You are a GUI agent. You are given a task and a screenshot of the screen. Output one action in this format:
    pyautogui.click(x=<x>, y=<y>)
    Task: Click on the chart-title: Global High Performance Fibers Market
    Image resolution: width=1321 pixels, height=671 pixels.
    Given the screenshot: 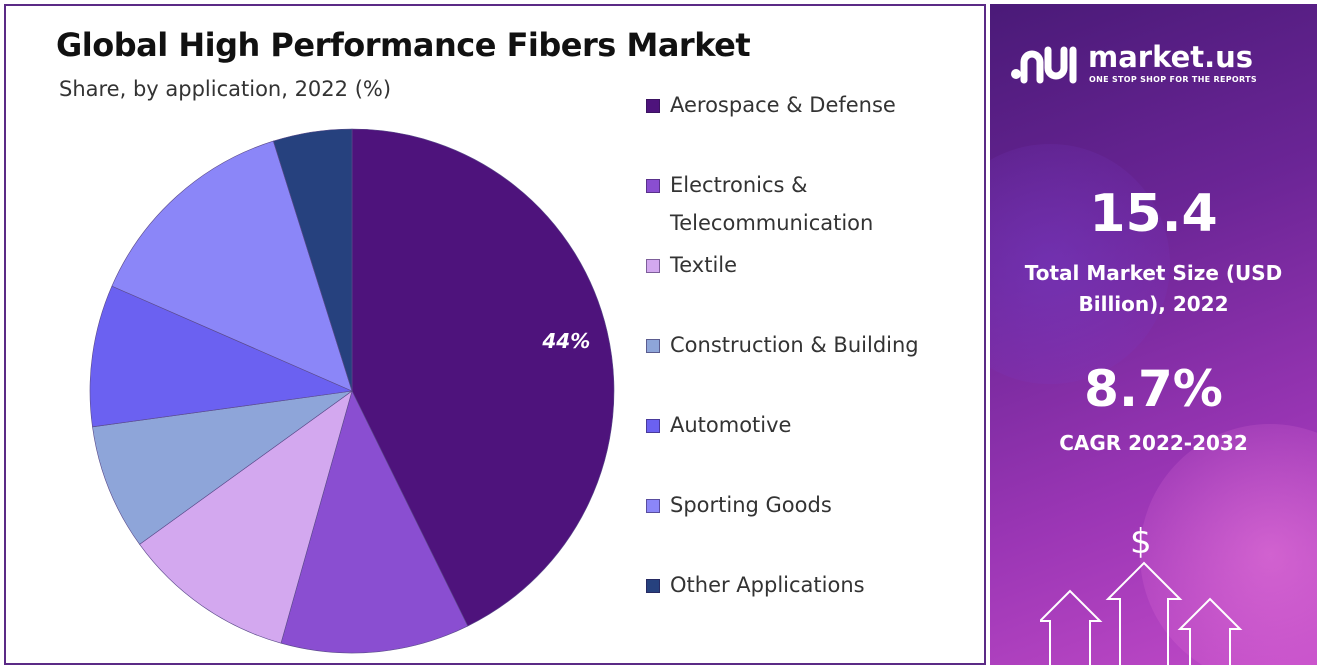 What is the action you would take?
    pyautogui.click(x=403, y=45)
    